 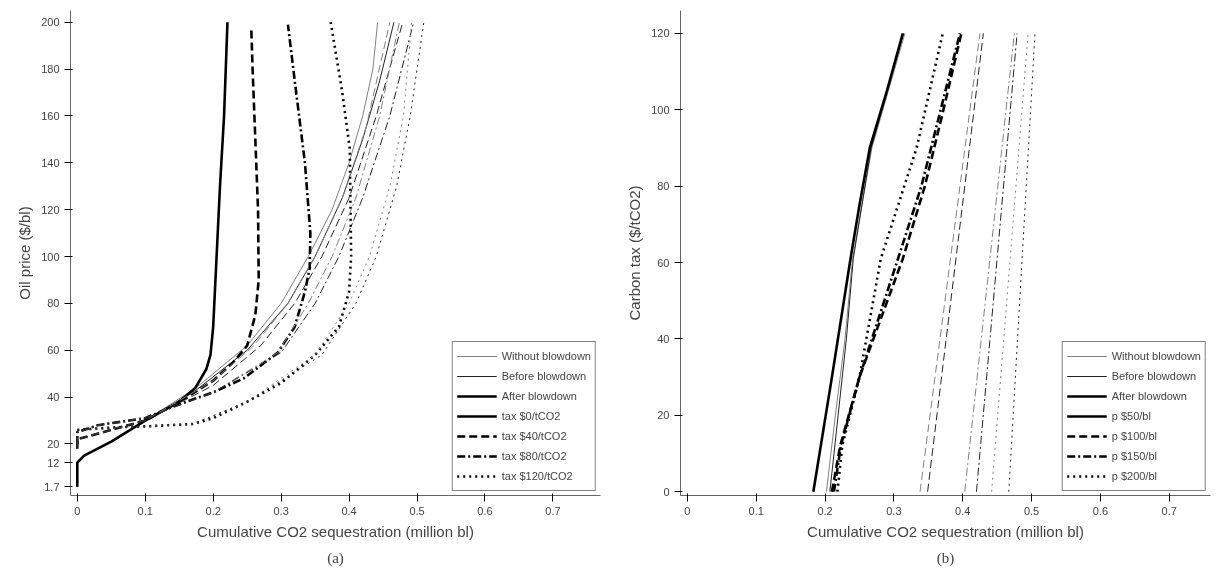 What do you see at coordinates (1134, 476) in the screenshot?
I see `legend-label: p $200/bl` at bounding box center [1134, 476].